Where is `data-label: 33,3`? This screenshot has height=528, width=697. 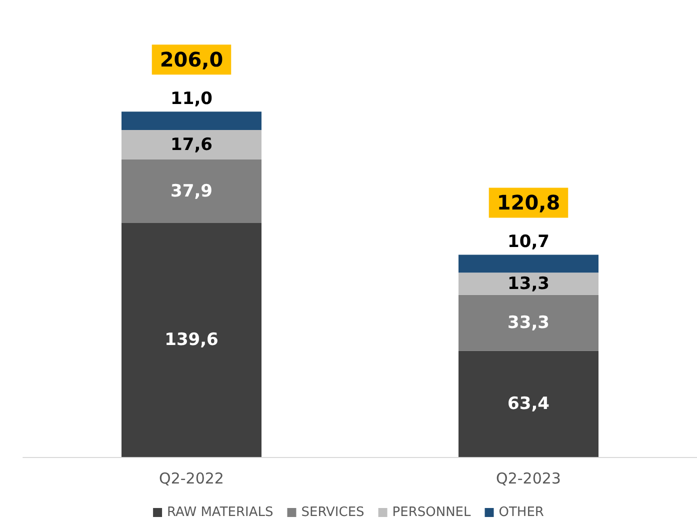 data-label: 33,3 is located at coordinates (529, 322).